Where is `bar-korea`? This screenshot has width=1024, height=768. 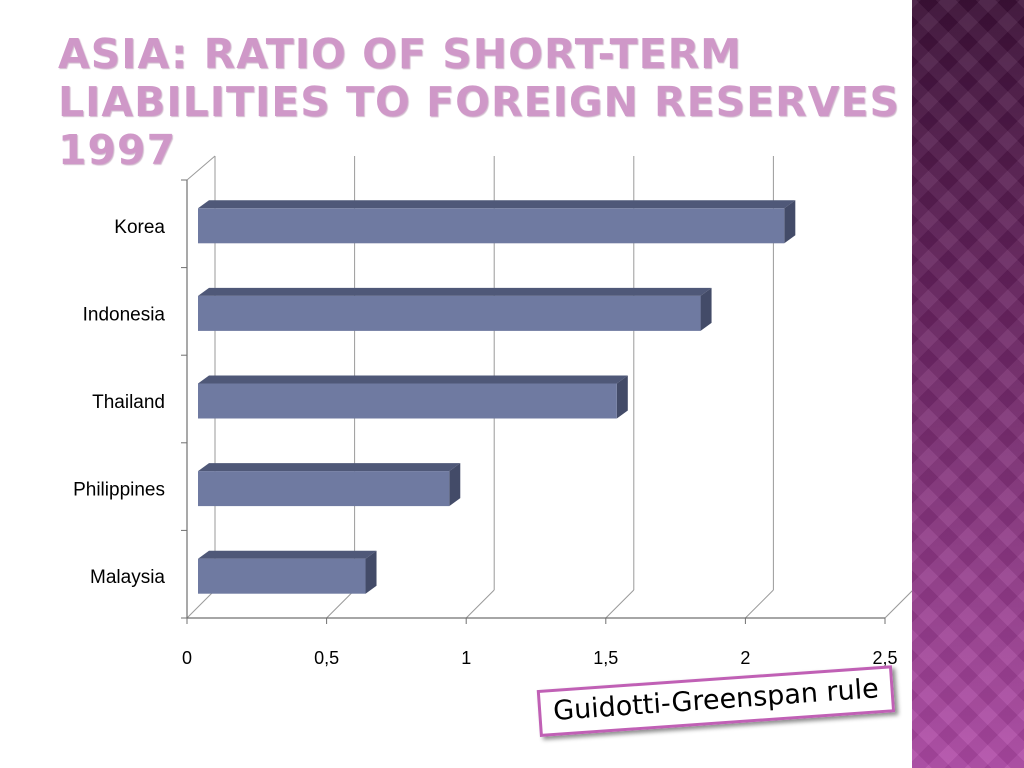
bar-korea is located at coordinates (491, 226).